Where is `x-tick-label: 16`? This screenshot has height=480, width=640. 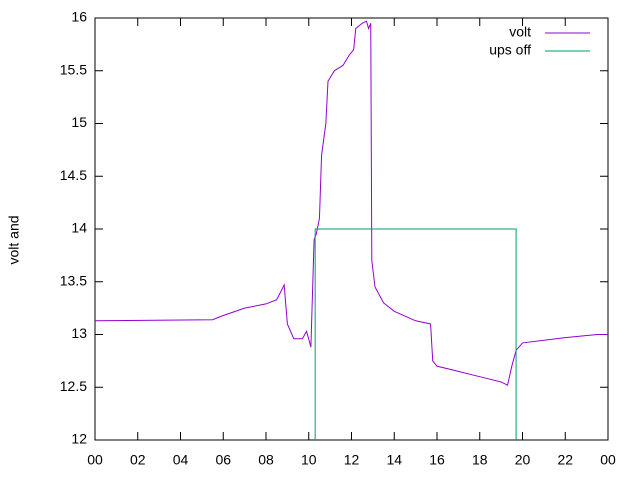 x-tick-label: 16 is located at coordinates (437, 460).